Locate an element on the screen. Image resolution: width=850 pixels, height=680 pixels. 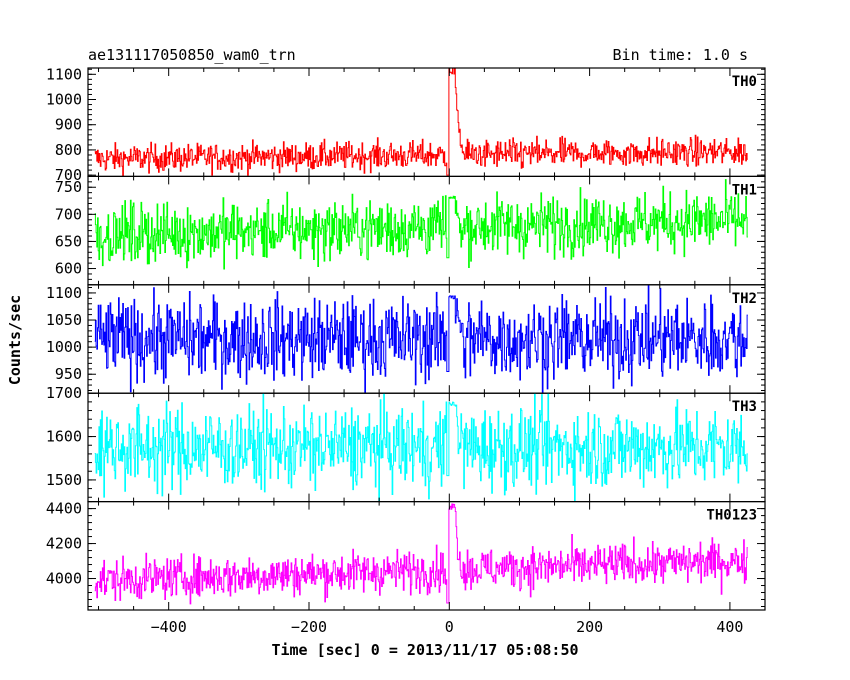
bin-time-label: Bin time: 1.0 s is located at coordinates (680, 55).